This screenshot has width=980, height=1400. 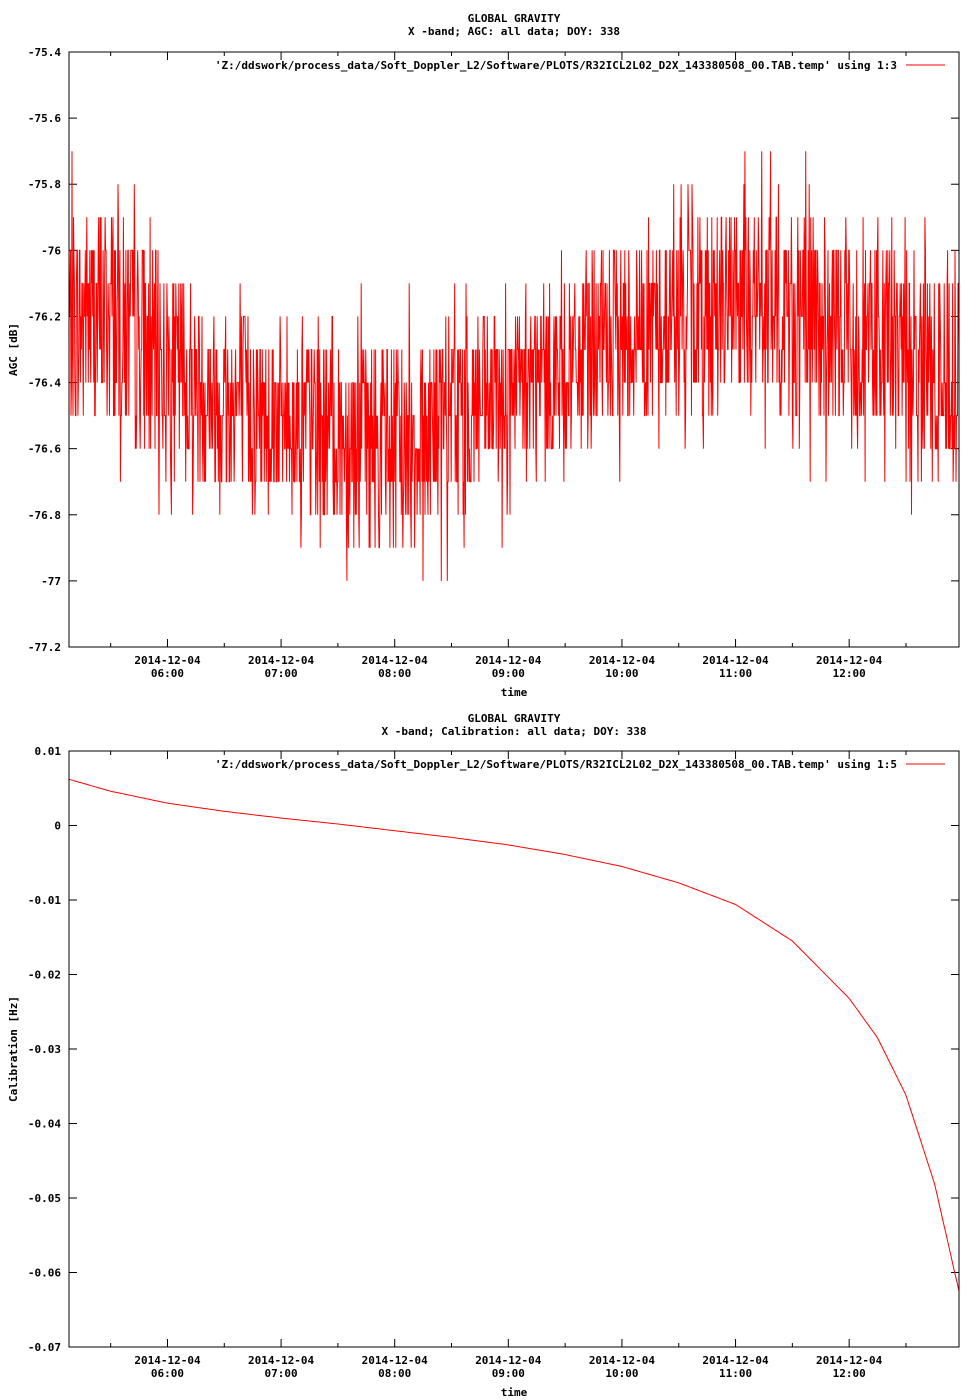 What do you see at coordinates (51, 581) in the screenshot?
I see `y-tick-label: -77` at bounding box center [51, 581].